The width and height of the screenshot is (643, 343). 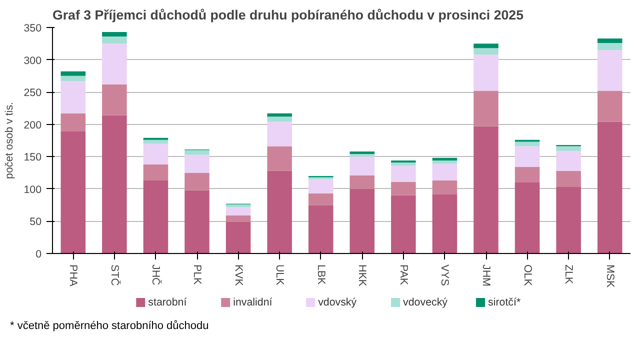 What do you see at coordinates (338, 302) in the screenshot?
I see `legend-label: vdovský` at bounding box center [338, 302].